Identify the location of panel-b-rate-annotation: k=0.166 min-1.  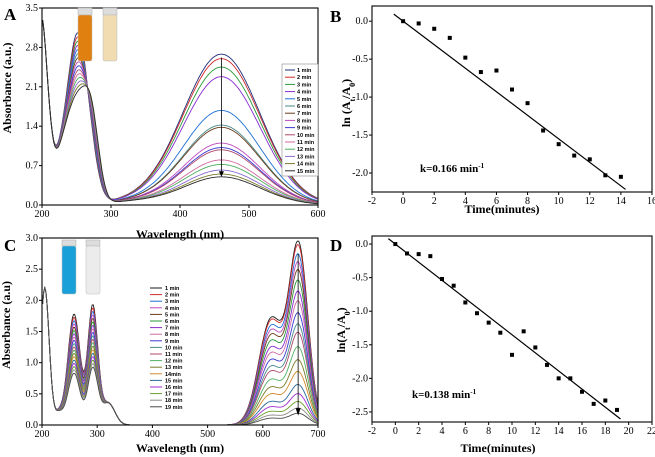
(452, 168).